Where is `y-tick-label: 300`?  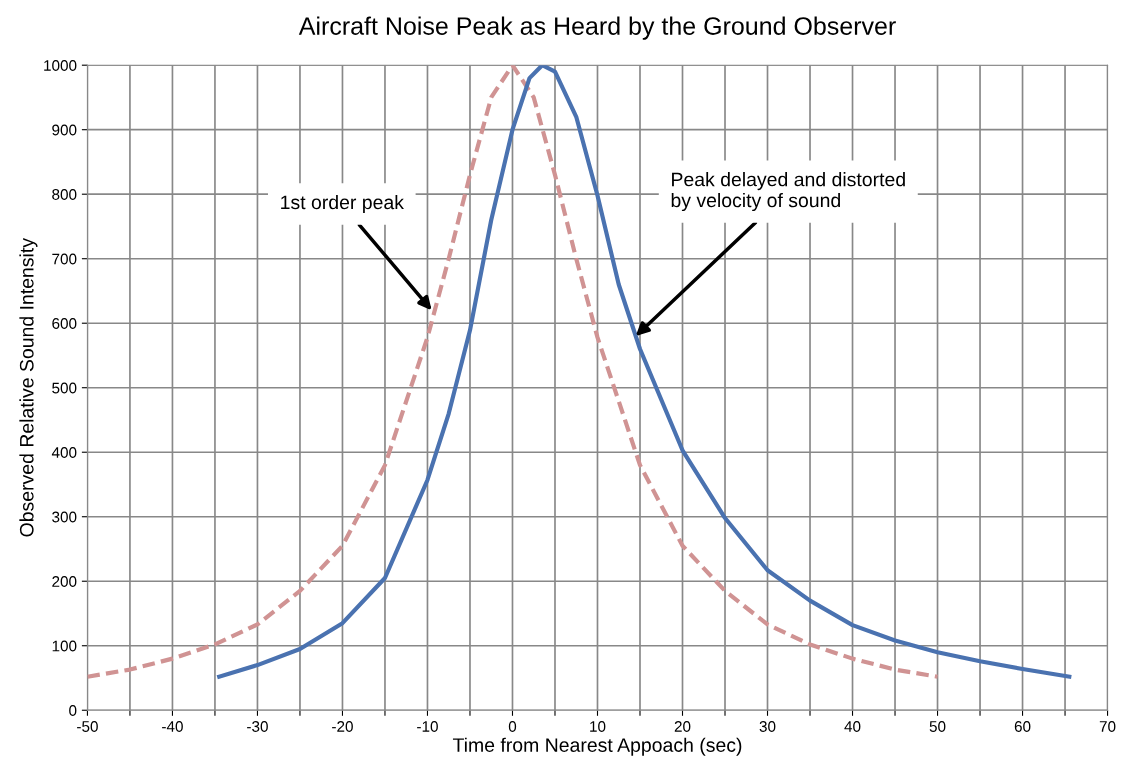 y-tick-label: 300 is located at coordinates (64, 517).